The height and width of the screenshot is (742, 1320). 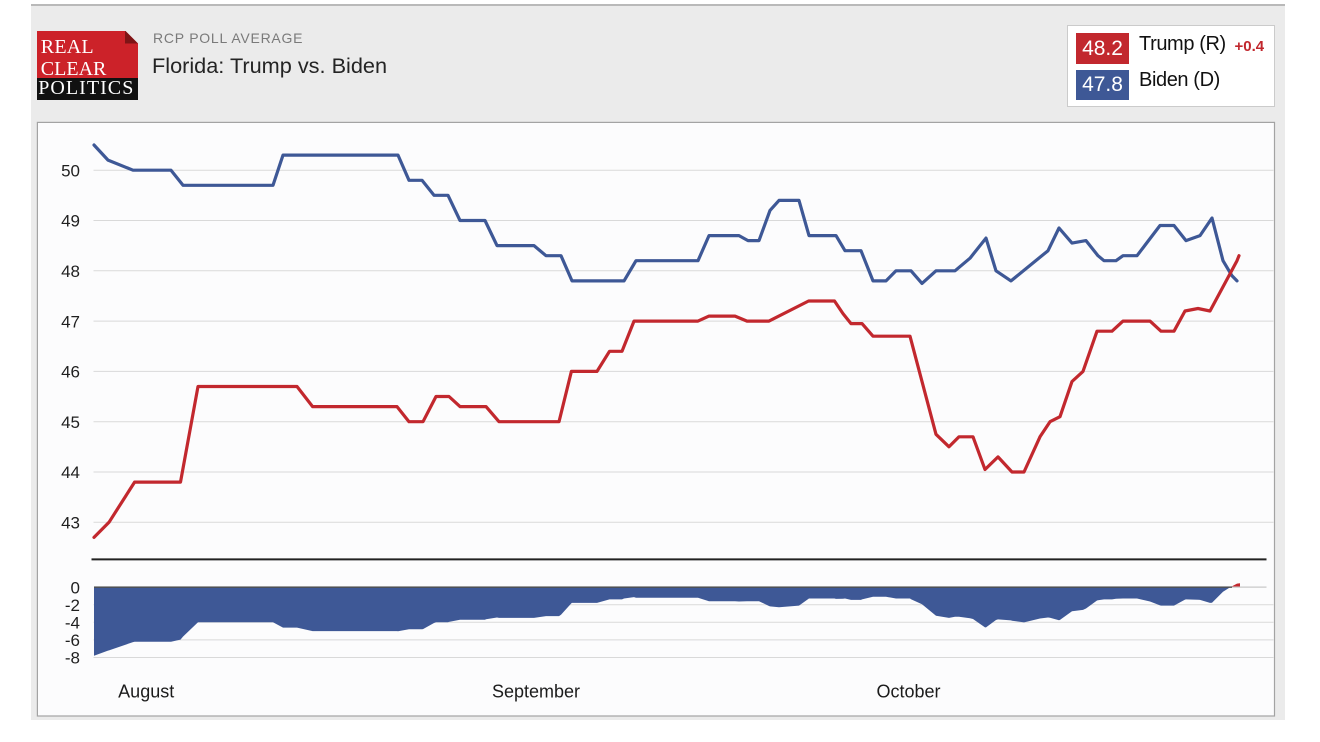 I want to click on svg-text: -4, so click(x=72, y=623).